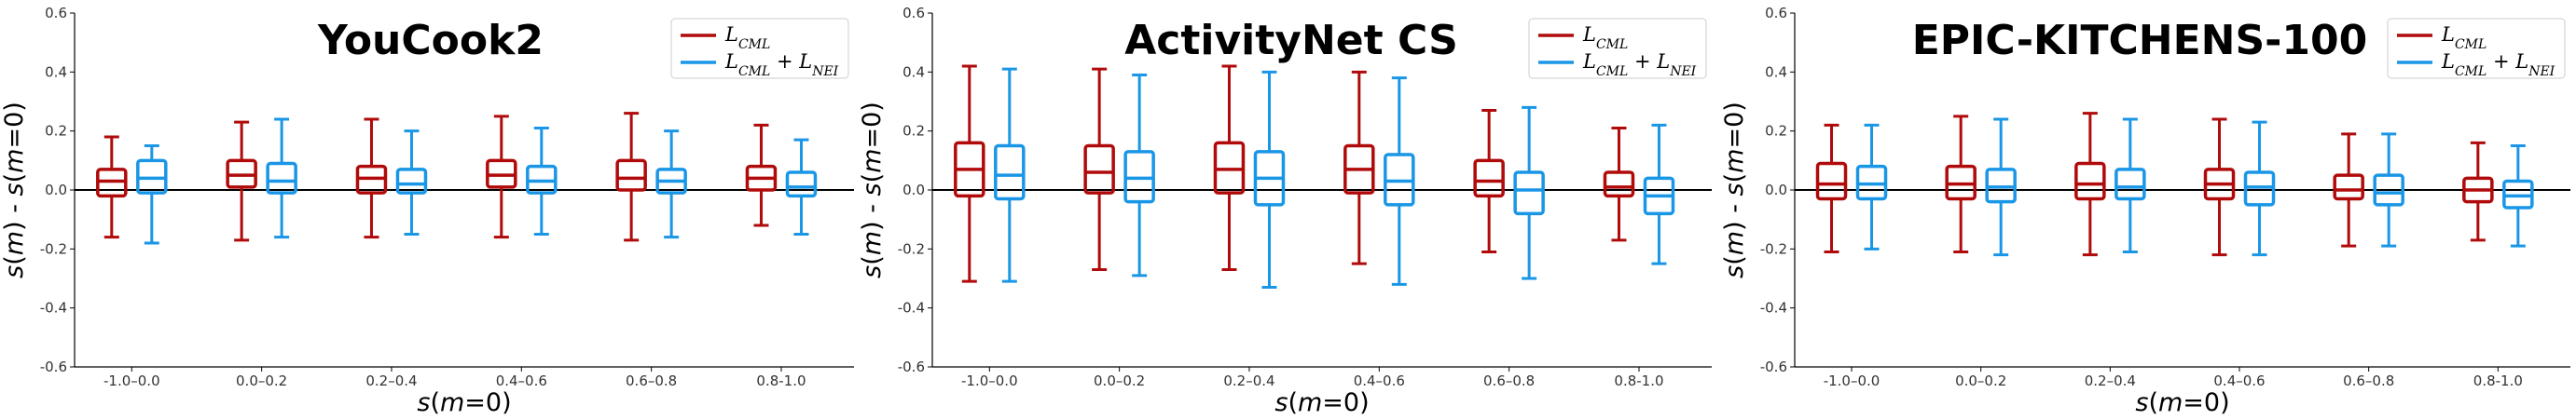 The width and height of the screenshot is (2576, 420). I want to click on chart-title: EPIC-KITCHENS-100, so click(2140, 40).